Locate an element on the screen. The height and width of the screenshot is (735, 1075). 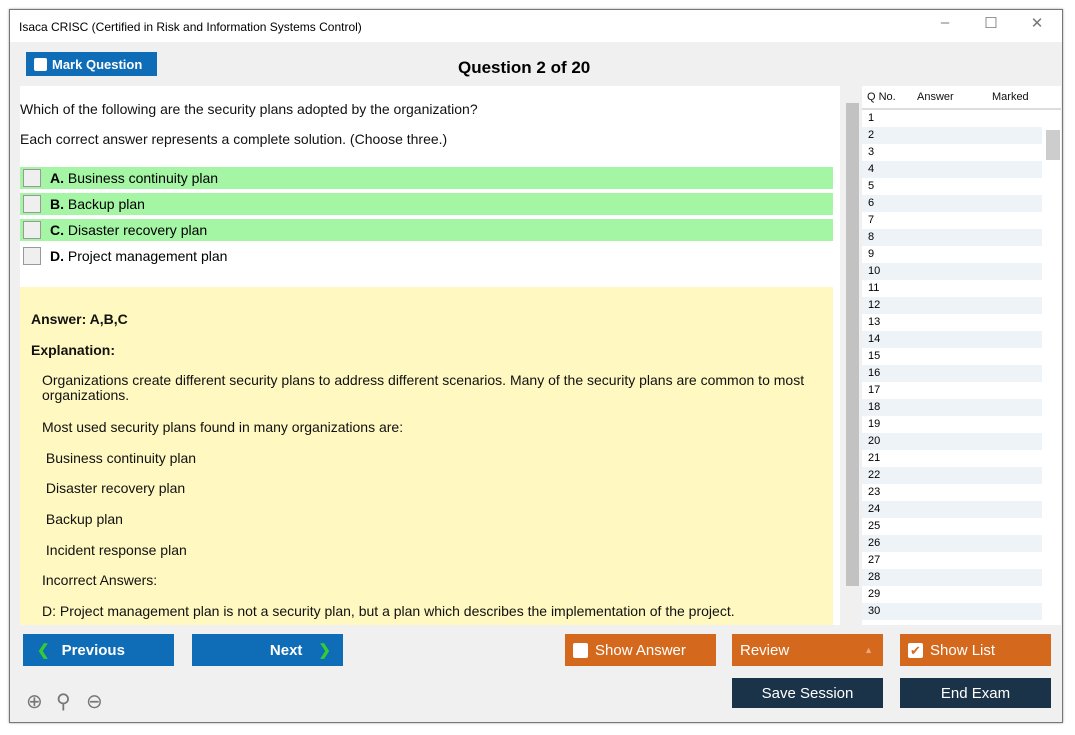
content-scrollbar is located at coordinates (852, 355).